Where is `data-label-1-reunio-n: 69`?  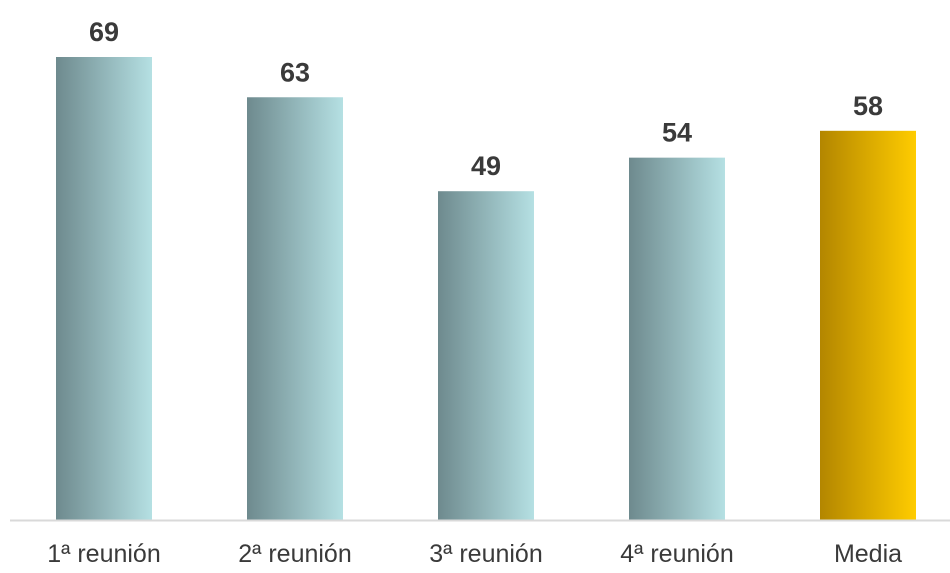
data-label-1-reunio-n: 69 is located at coordinates (104, 32).